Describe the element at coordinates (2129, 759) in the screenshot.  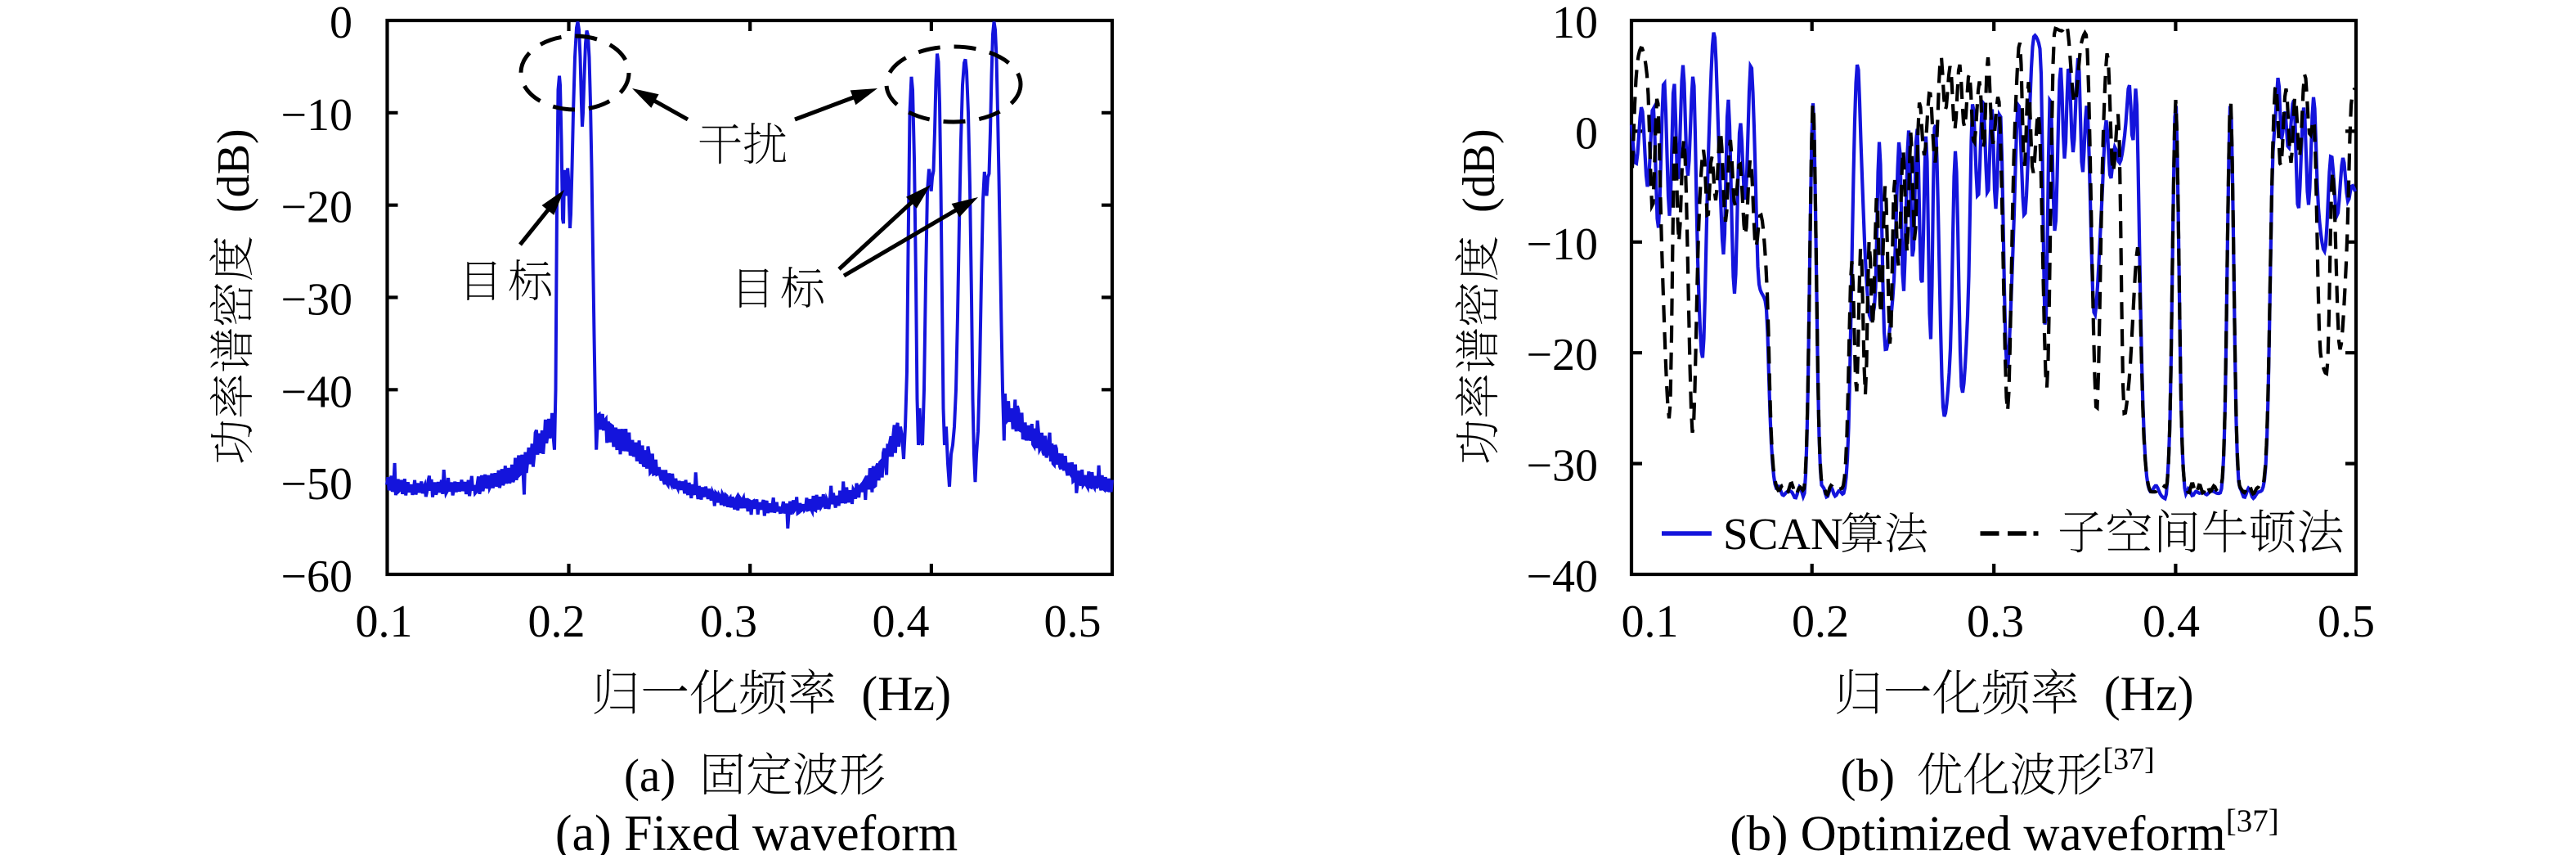
I see `svg-text: [37]` at that location.